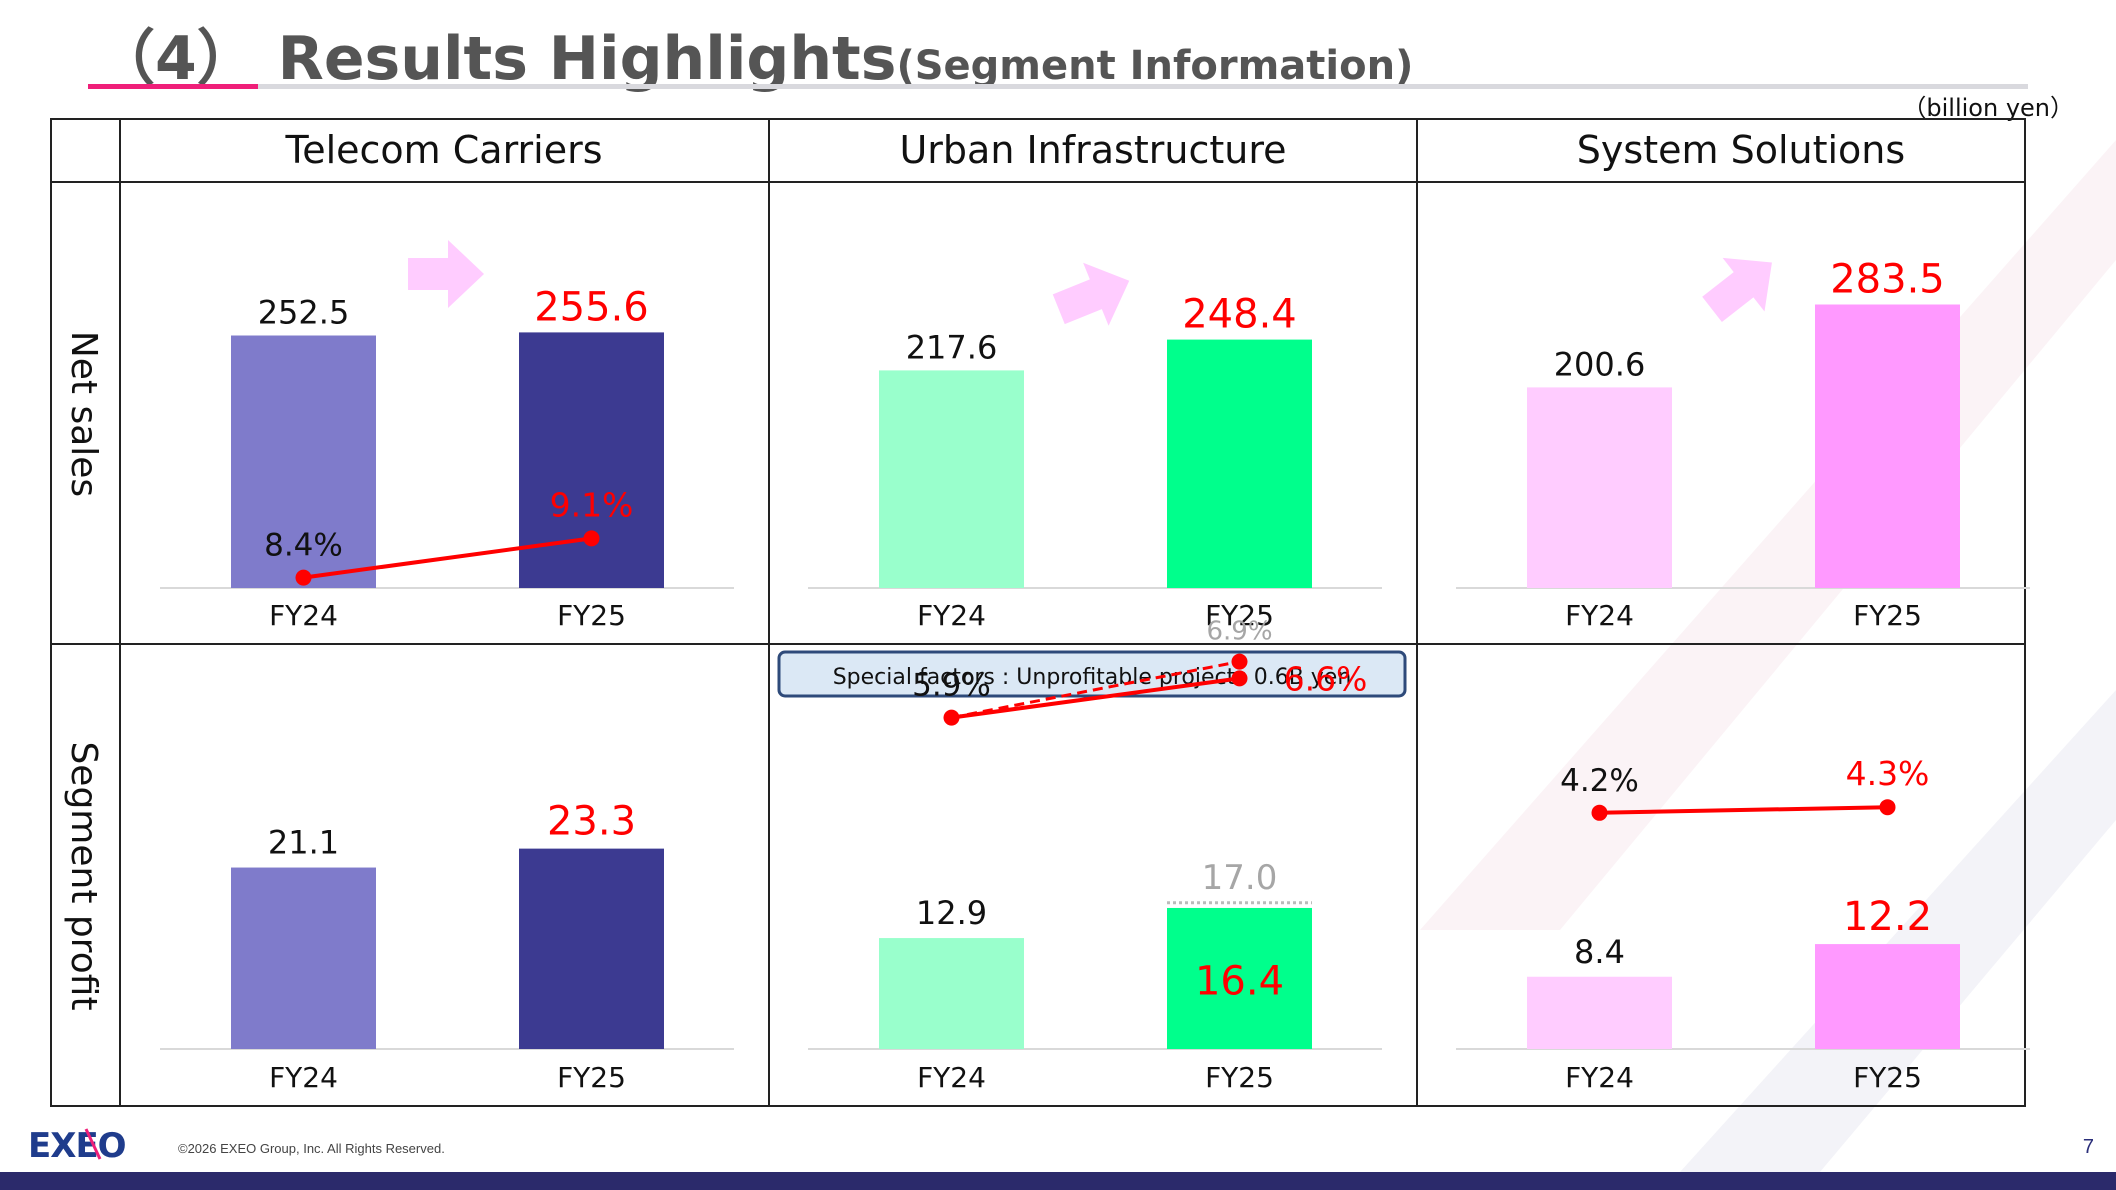 The width and height of the screenshot is (2116, 1190). I want to click on margin-label-urban-fy25: 6.6%, so click(1326, 678).